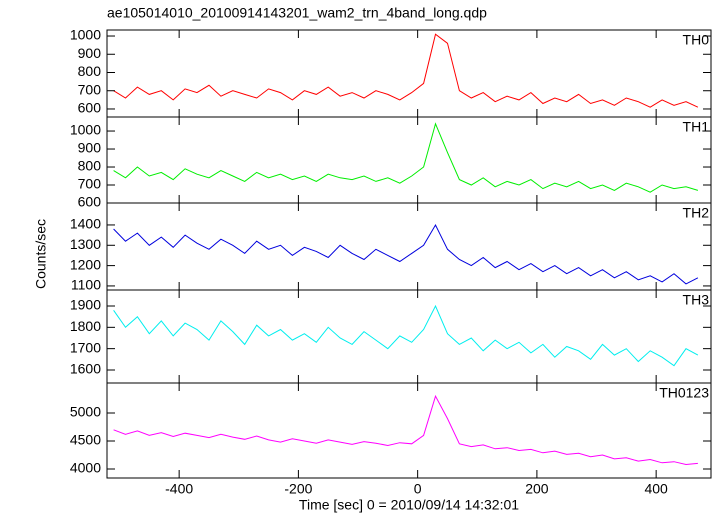  What do you see at coordinates (298, 489) in the screenshot?
I see `x-tick-label: -200` at bounding box center [298, 489].